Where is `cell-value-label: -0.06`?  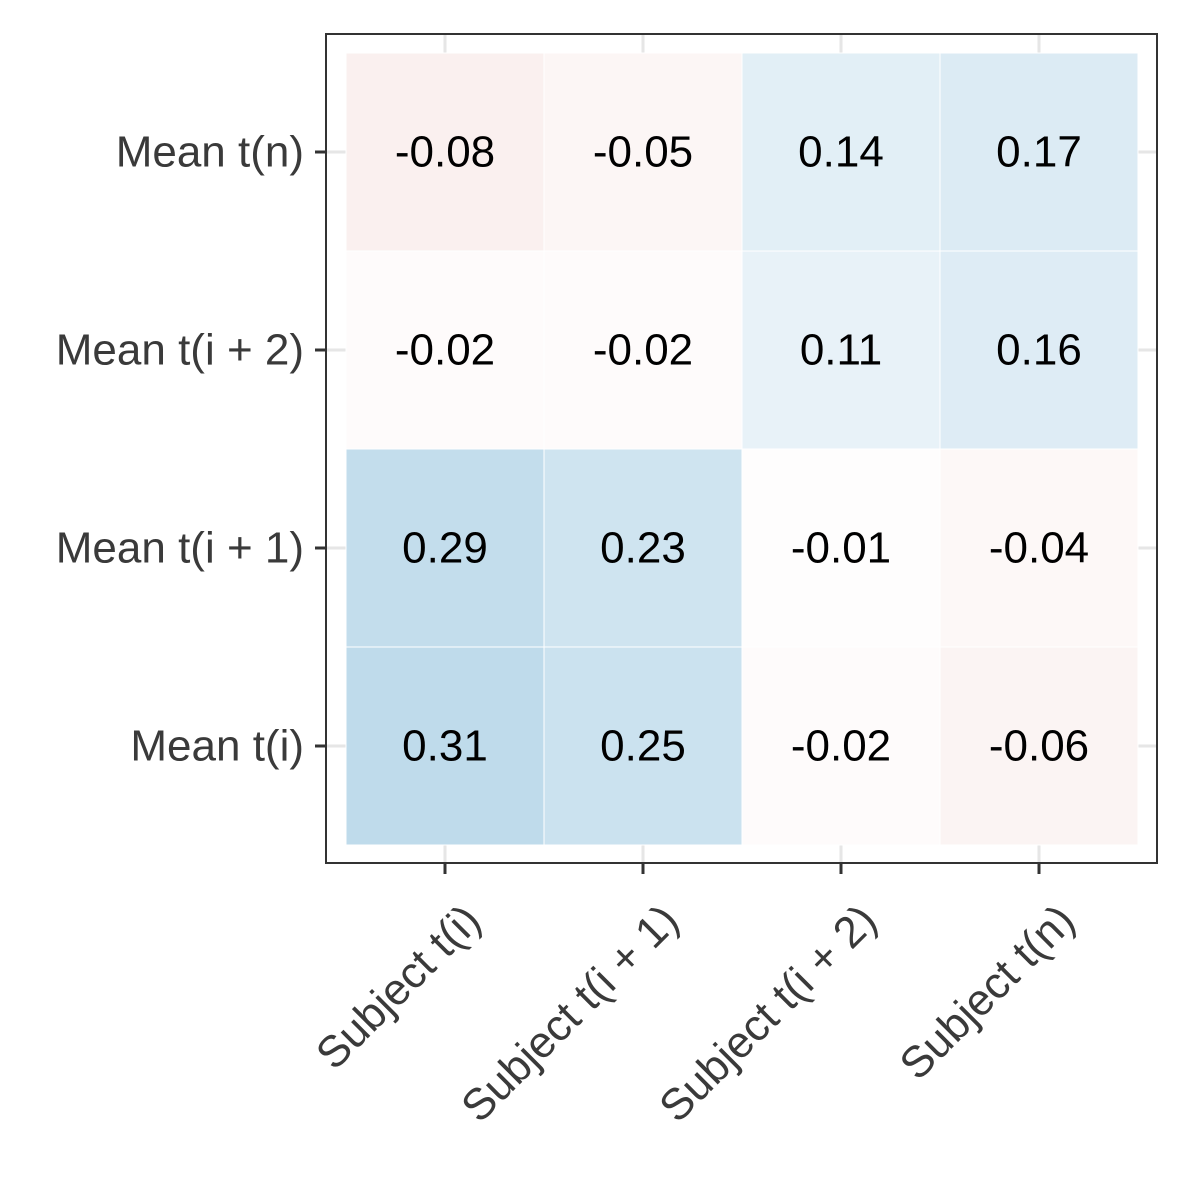 cell-value-label: -0.06 is located at coordinates (1039, 746).